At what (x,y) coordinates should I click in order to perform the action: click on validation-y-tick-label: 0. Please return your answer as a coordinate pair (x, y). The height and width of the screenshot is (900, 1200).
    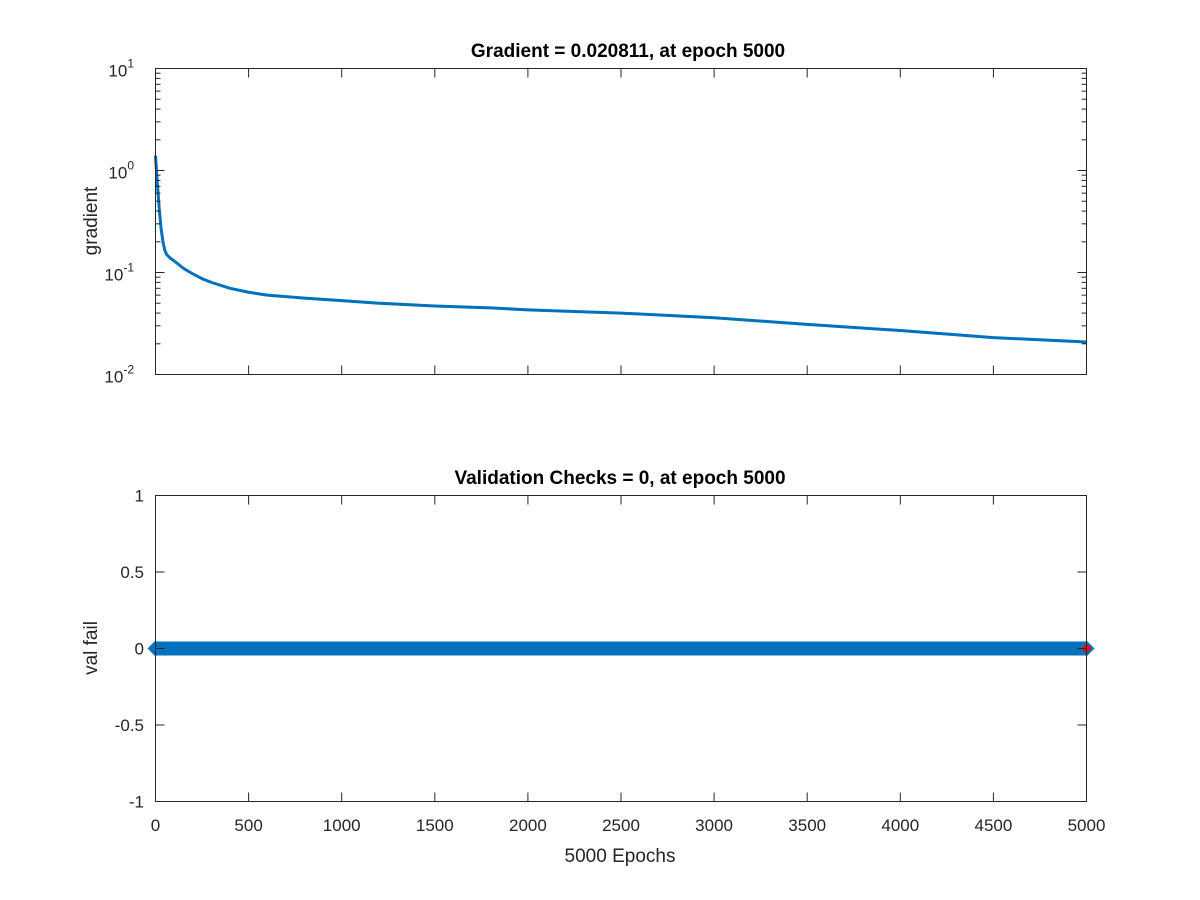
    Looking at the image, I should click on (139, 649).